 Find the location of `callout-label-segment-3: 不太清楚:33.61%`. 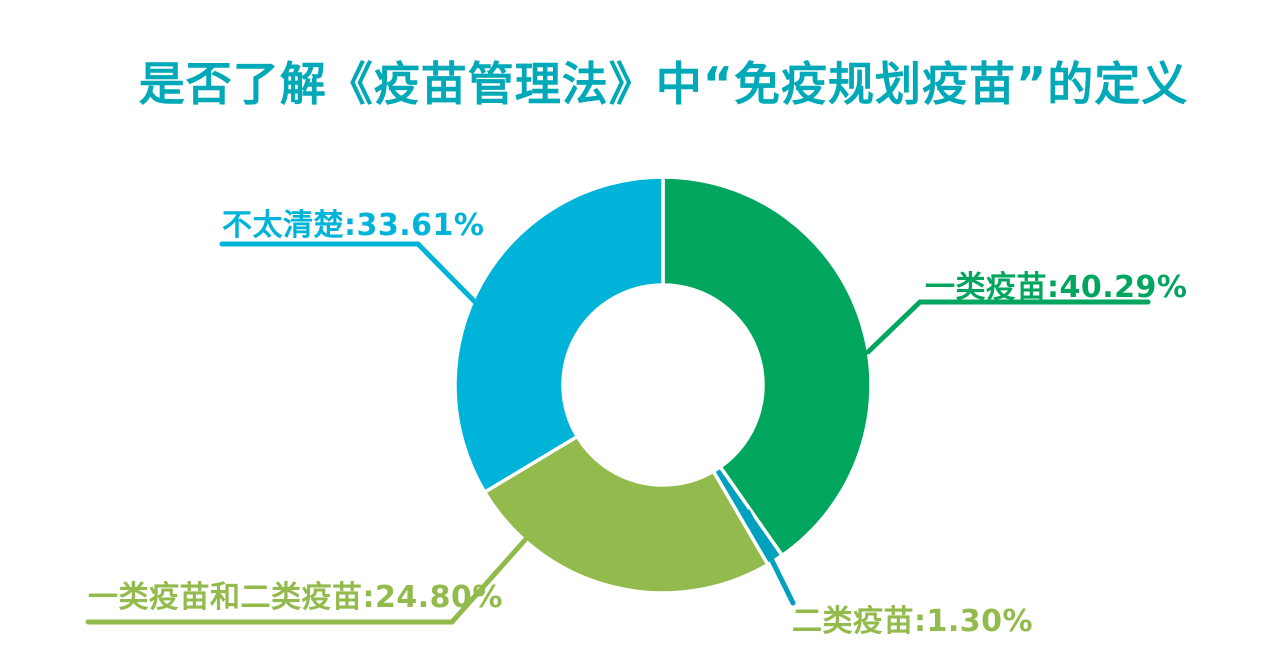

callout-label-segment-3: 不太清楚:33.61% is located at coordinates (353, 225).